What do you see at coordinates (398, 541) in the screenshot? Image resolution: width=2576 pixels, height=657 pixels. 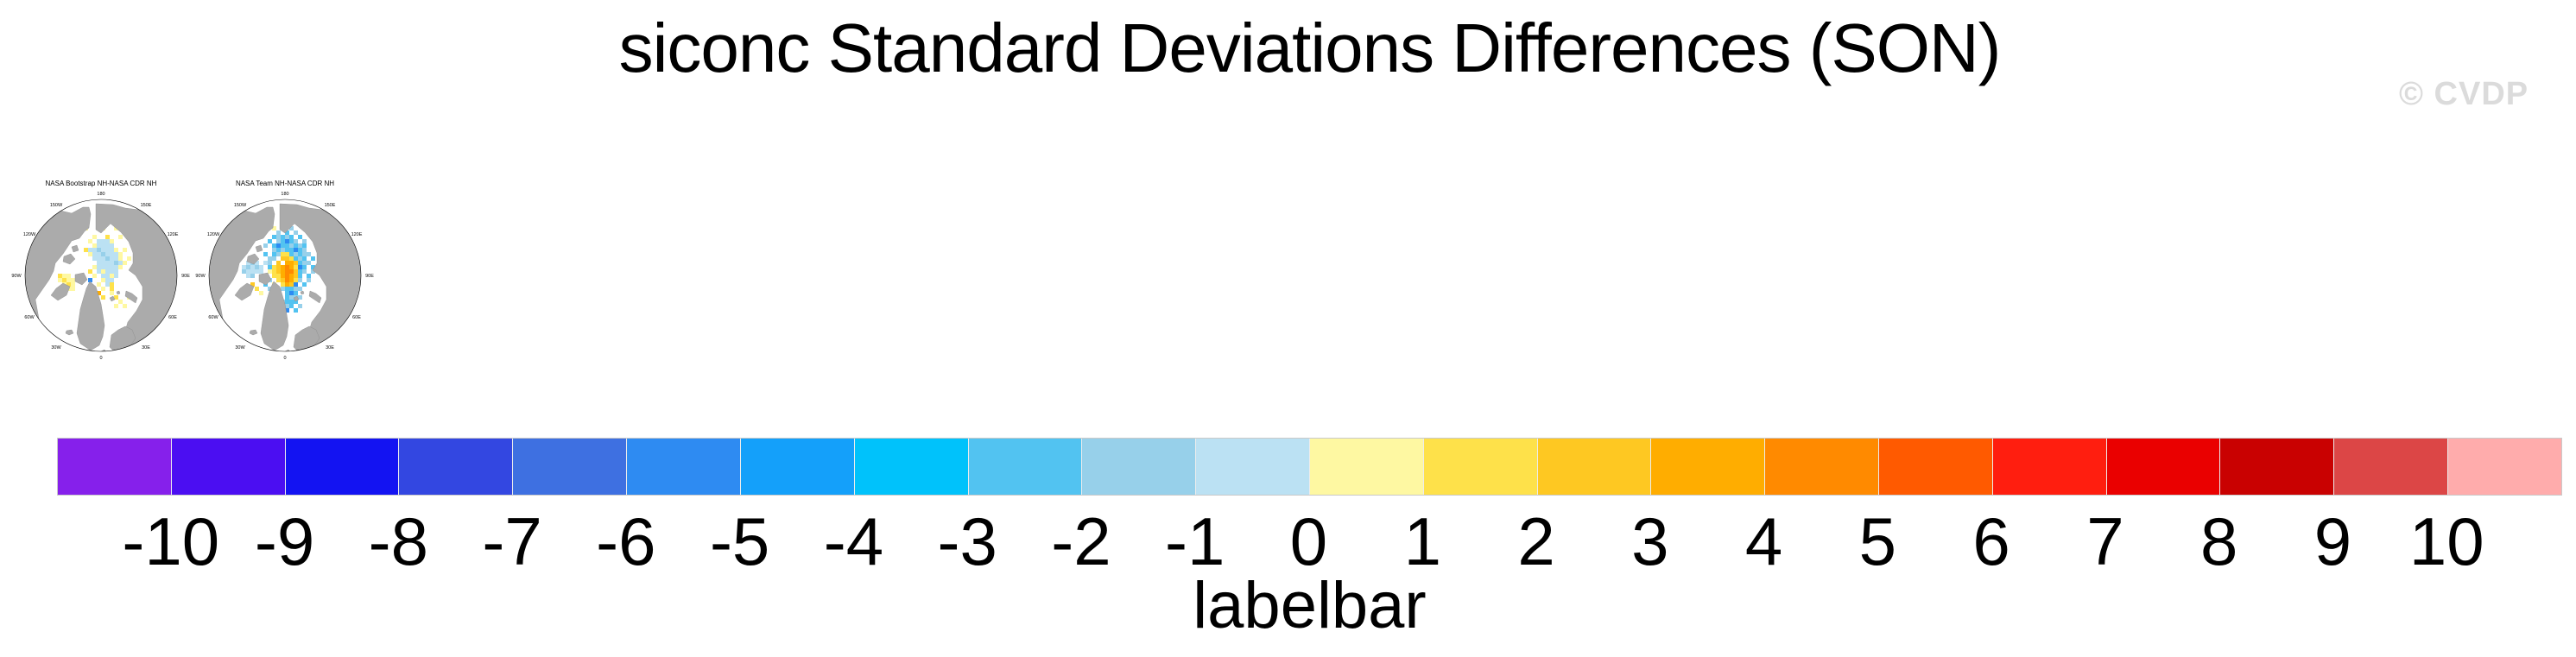 I see `labelbar-tick-label: -8` at bounding box center [398, 541].